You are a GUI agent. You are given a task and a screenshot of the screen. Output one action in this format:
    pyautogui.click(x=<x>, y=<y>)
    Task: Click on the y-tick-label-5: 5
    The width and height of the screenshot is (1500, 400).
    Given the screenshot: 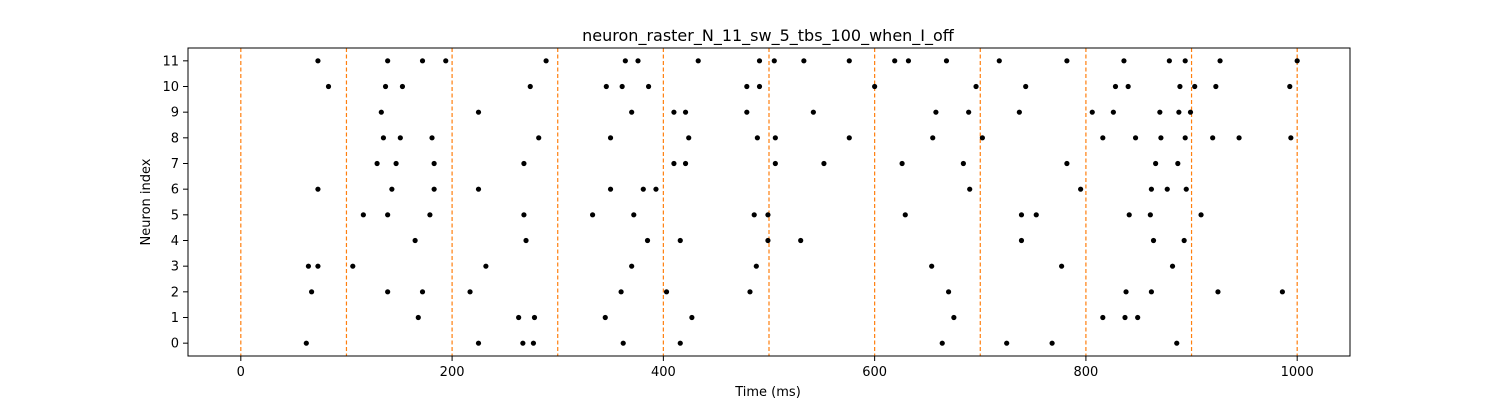 What is the action you would take?
    pyautogui.click(x=175, y=215)
    